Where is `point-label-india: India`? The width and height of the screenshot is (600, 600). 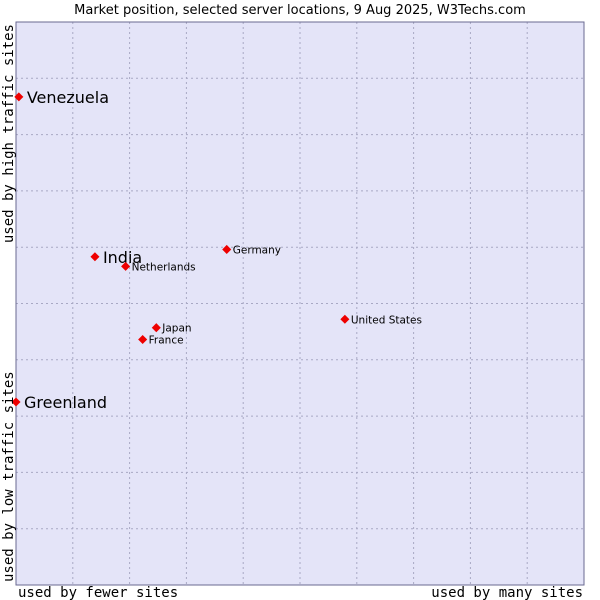
point-label-india: India is located at coordinates (122, 257).